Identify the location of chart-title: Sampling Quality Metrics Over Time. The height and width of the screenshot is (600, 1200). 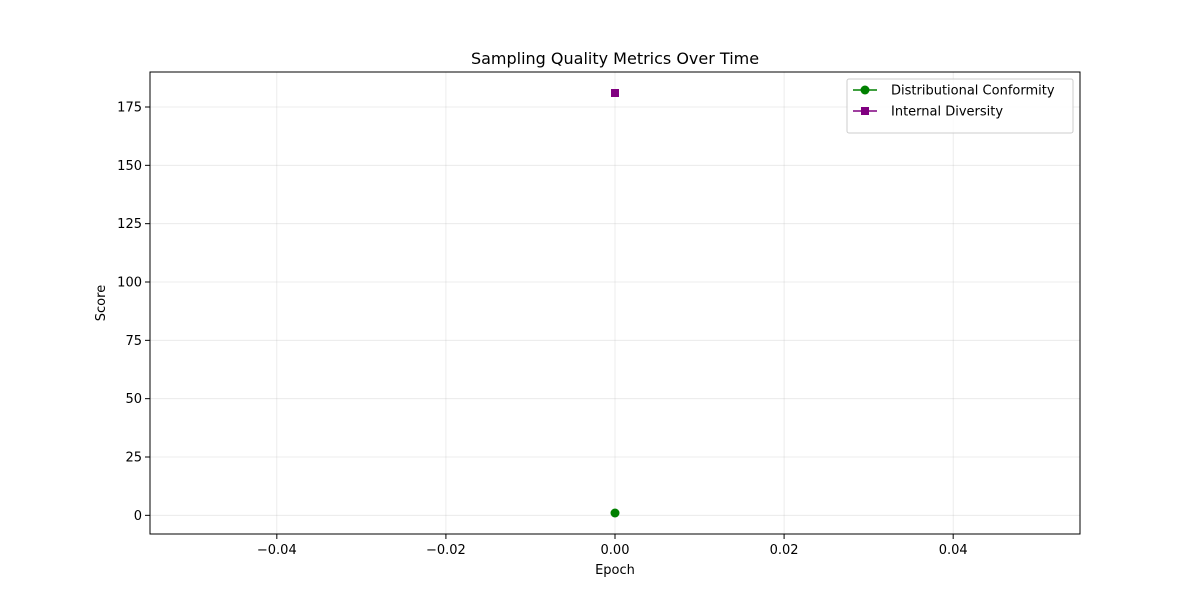
(615, 58).